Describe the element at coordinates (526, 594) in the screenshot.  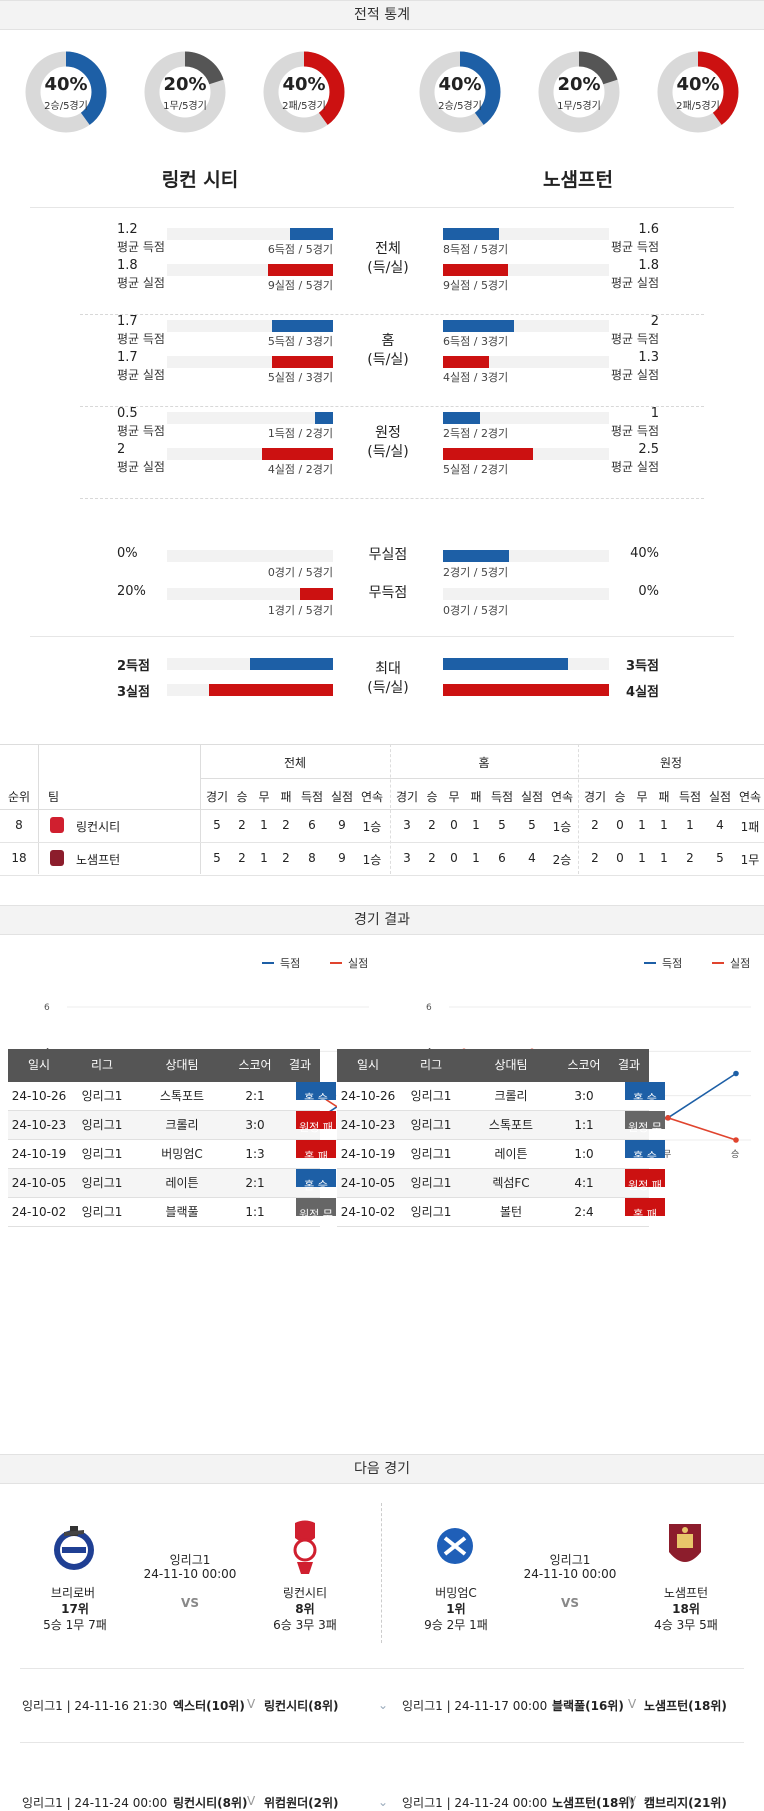
I see `stat-bar-track` at that location.